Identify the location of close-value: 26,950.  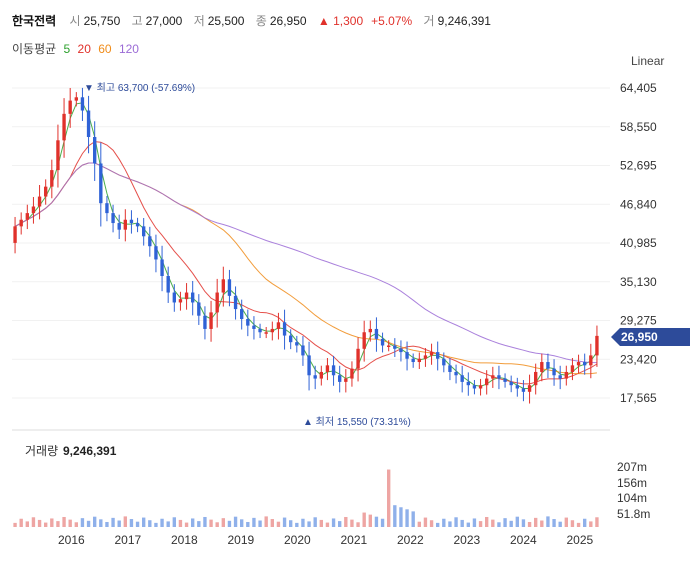
(288, 21).